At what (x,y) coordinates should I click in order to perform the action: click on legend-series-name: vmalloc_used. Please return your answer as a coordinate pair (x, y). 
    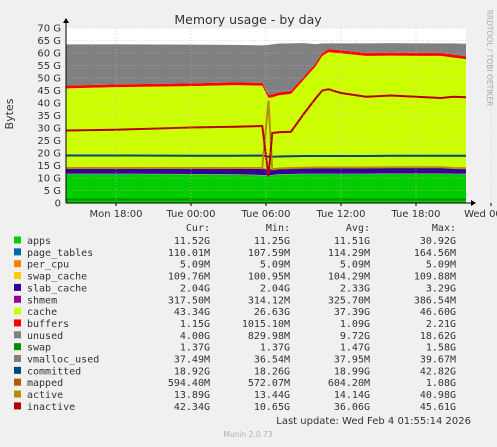
    Looking at the image, I should click on (63, 360).